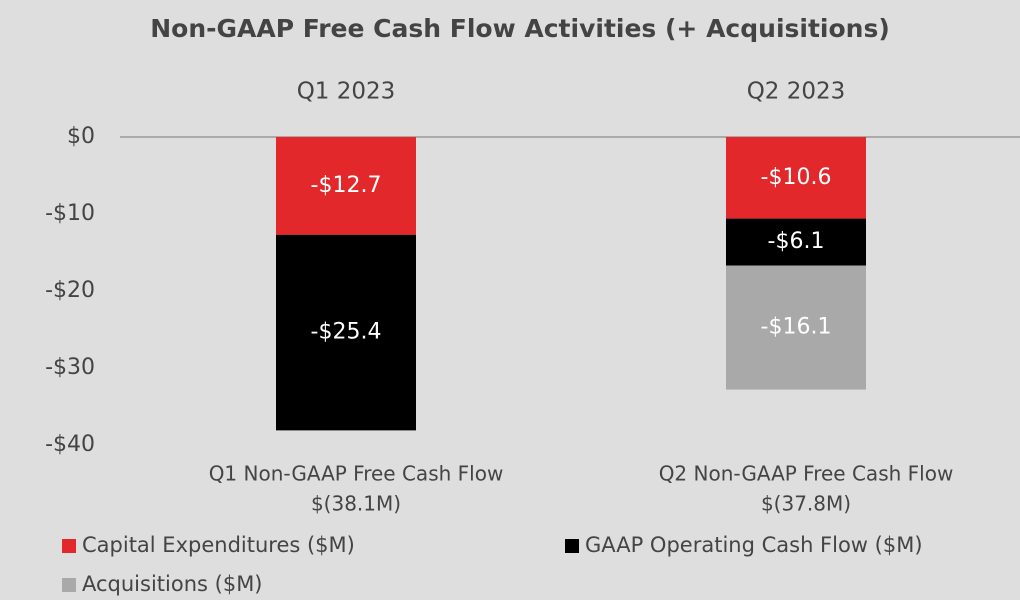  I want to click on value-label: -$10.6, so click(796, 177).